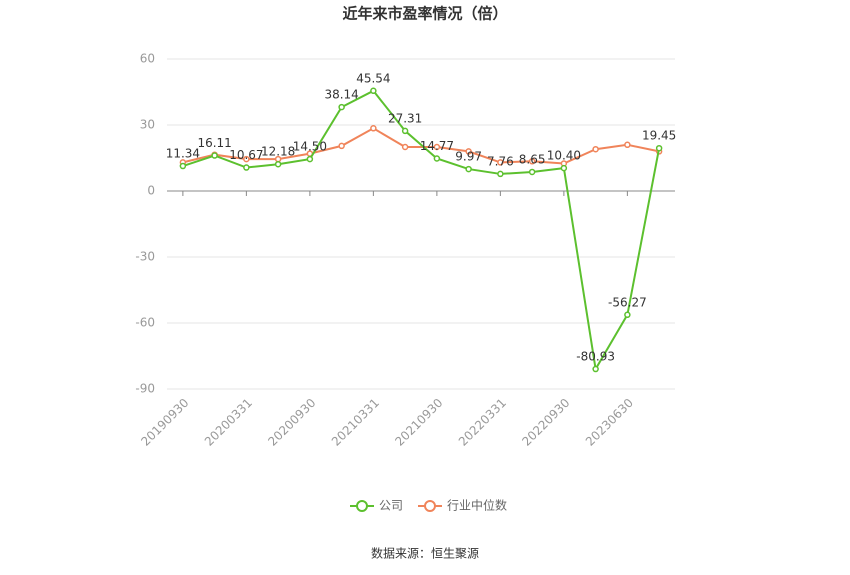 The image size is (850, 575). What do you see at coordinates (373, 78) in the screenshot?
I see `data-label: 45.54` at bounding box center [373, 78].